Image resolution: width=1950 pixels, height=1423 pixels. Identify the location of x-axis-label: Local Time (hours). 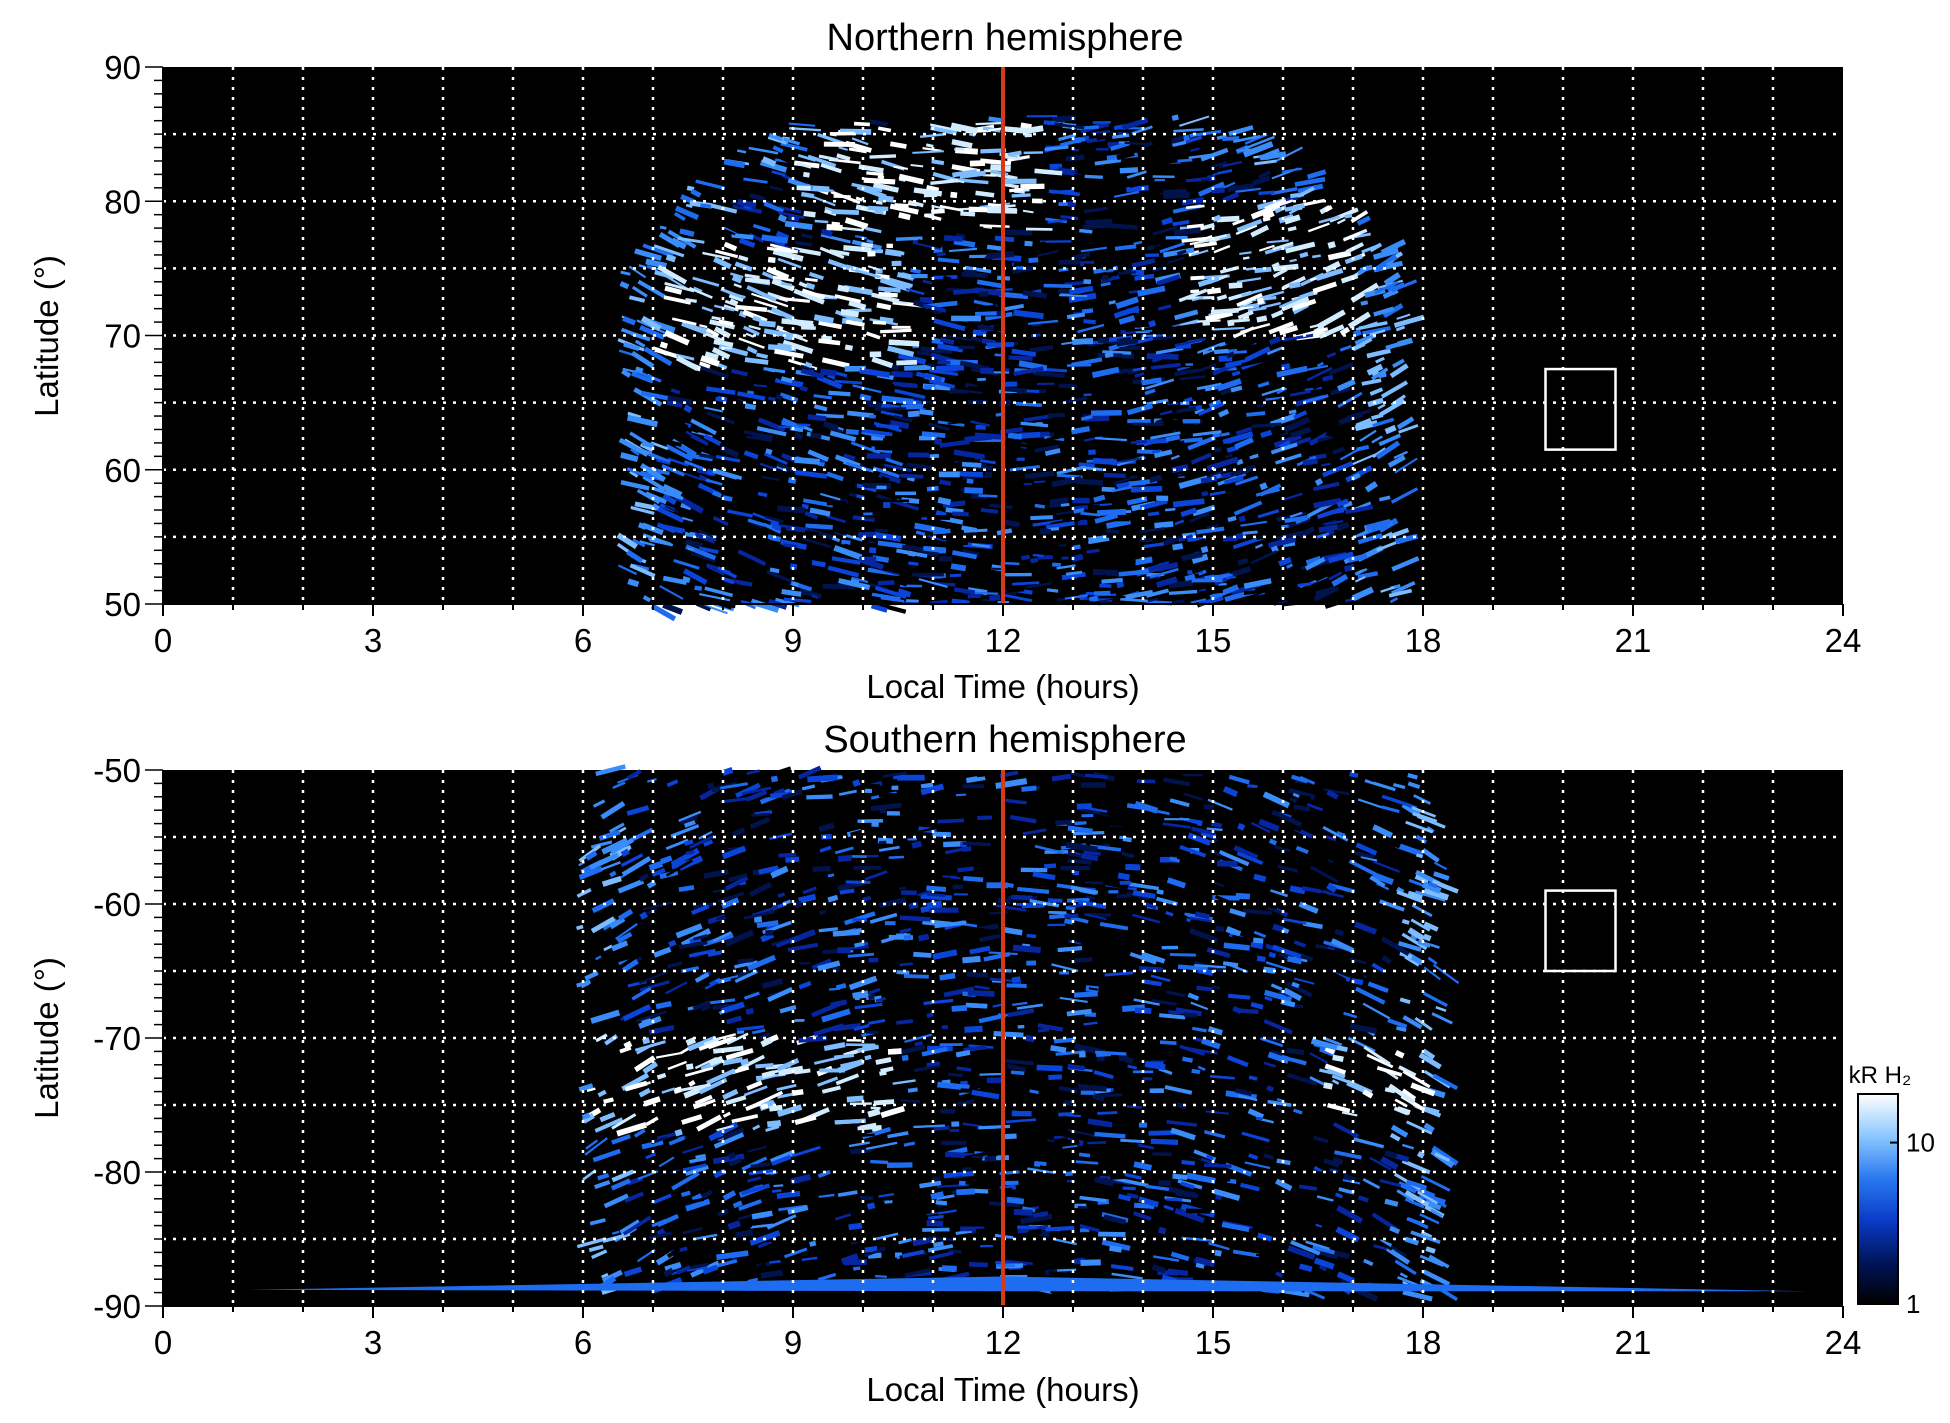
(1002, 1389).